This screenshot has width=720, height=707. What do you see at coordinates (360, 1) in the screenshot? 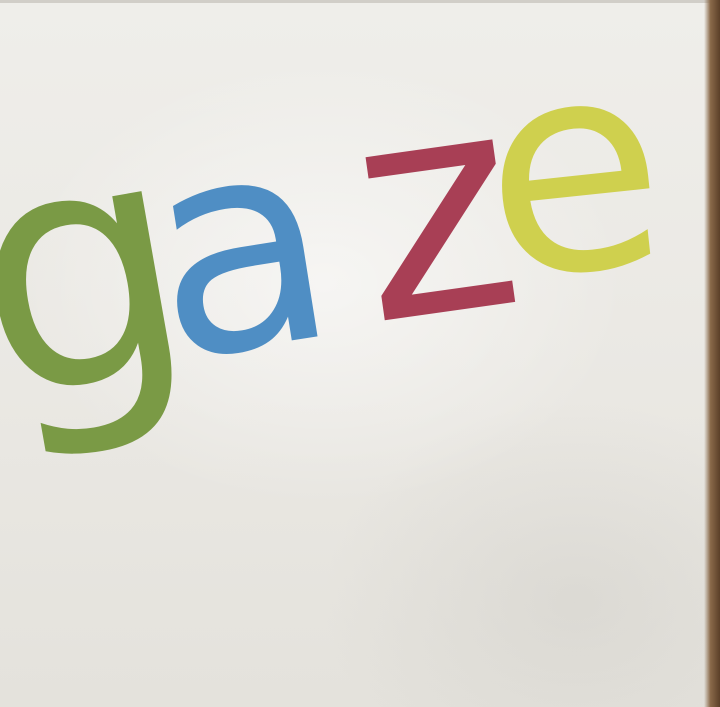
I see `paper-top-edge` at bounding box center [360, 1].